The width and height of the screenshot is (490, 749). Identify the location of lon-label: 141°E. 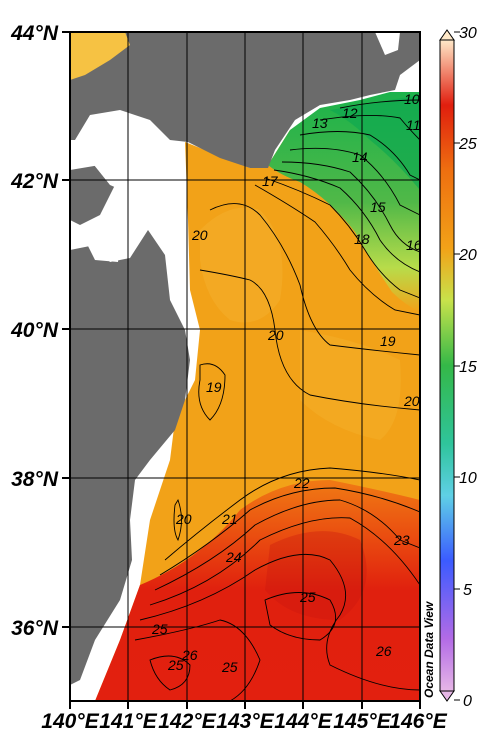
(128, 721).